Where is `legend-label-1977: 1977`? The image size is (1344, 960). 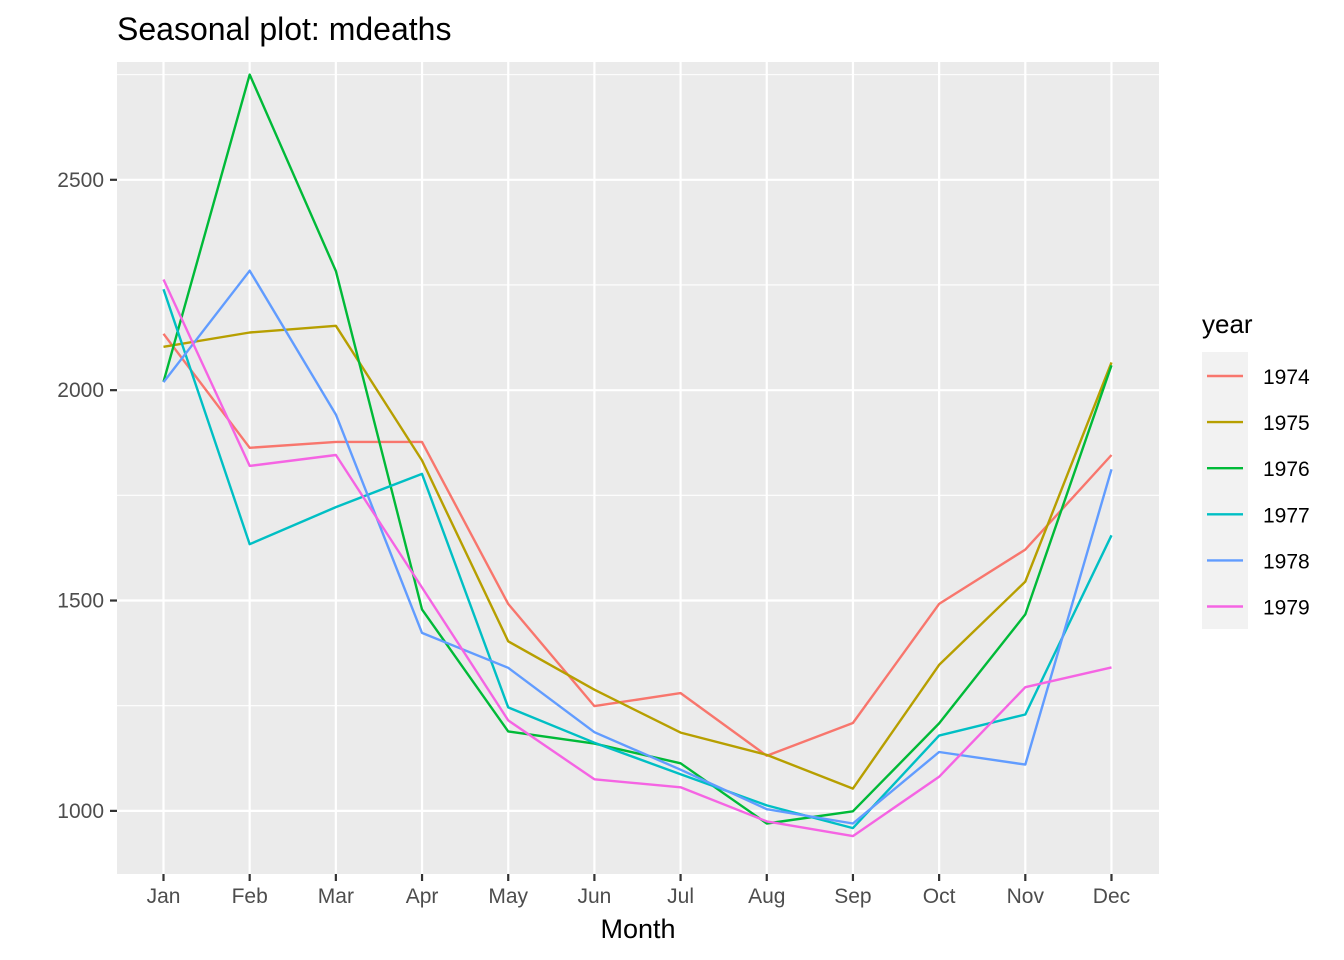 legend-label-1977: 1977 is located at coordinates (1286, 515).